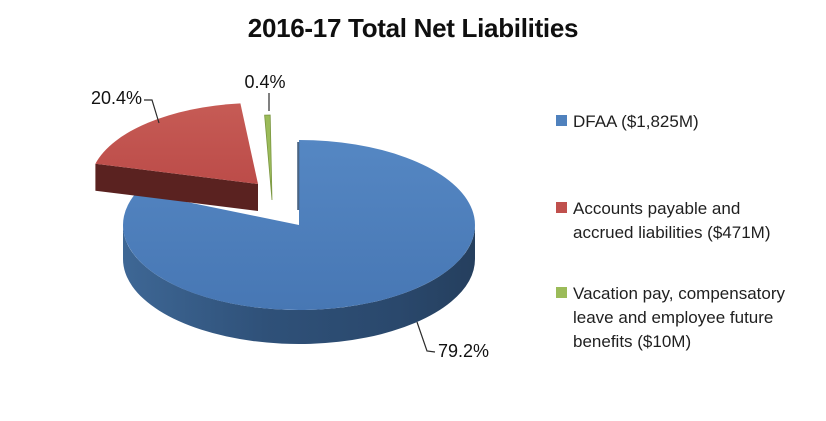 Image resolution: width=826 pixels, height=421 pixels. What do you see at coordinates (636, 121) in the screenshot?
I see `legend-label: DFAA ($1,825M)` at bounding box center [636, 121].